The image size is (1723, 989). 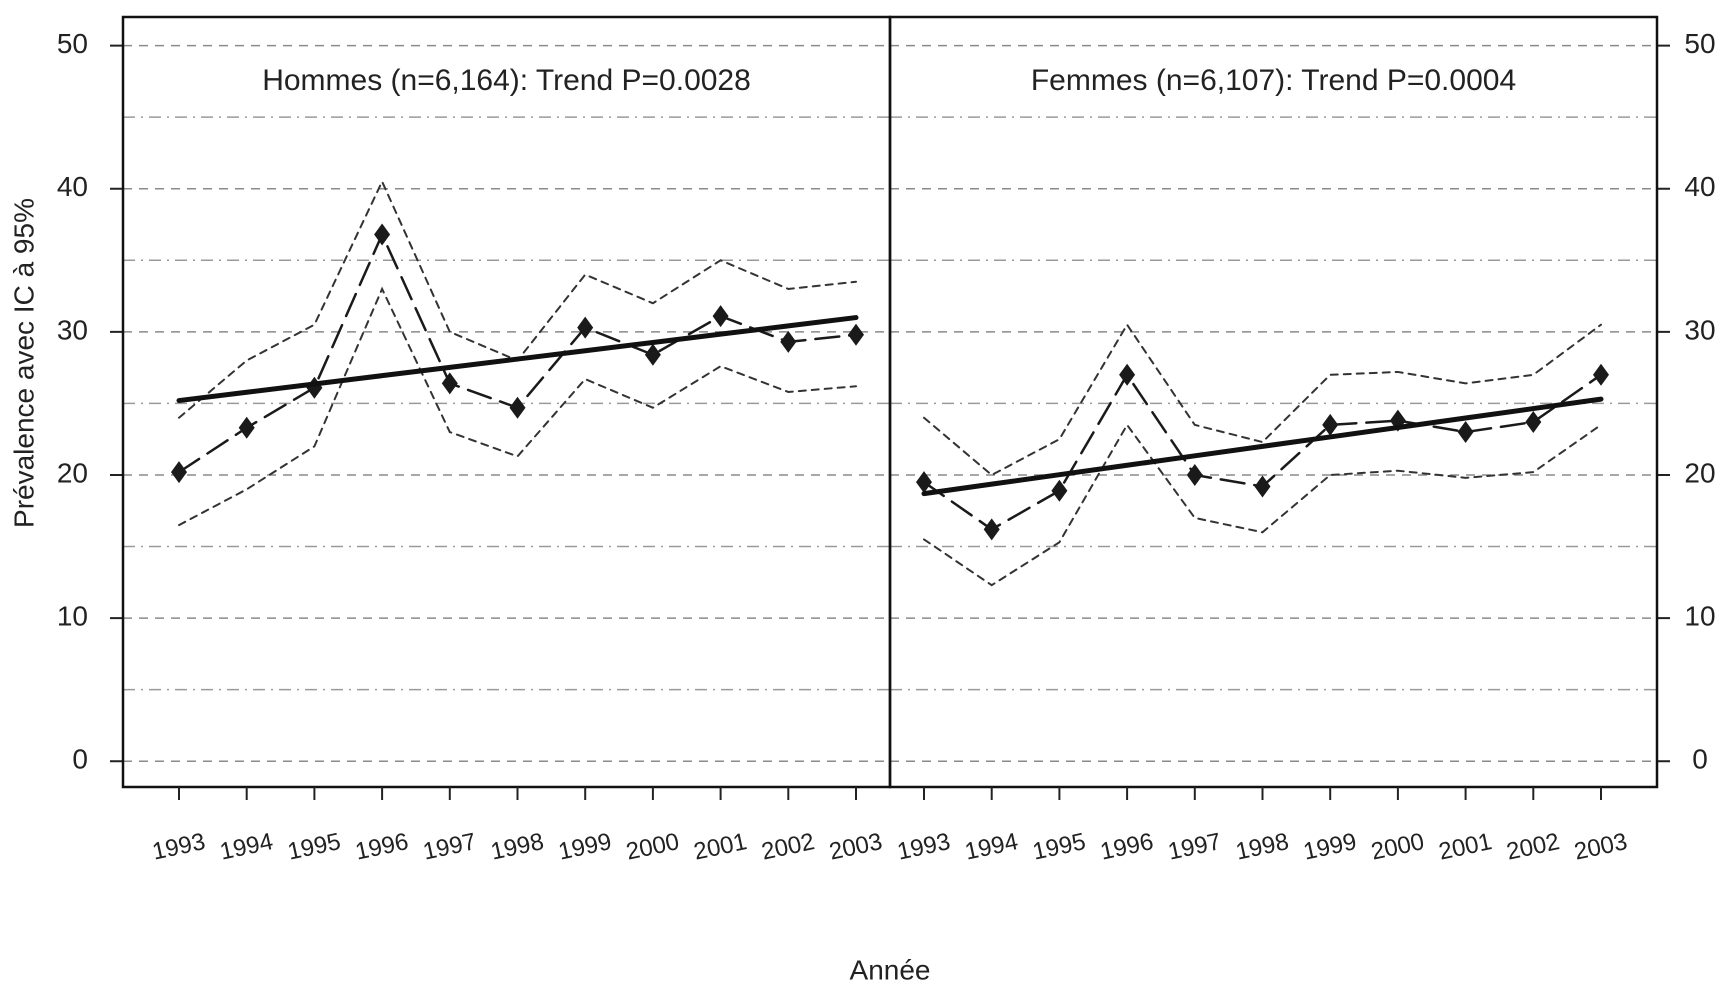 I want to click on panel-title: Hommes (n=6,164): Trend P=0.0028, so click(x=506, y=80).